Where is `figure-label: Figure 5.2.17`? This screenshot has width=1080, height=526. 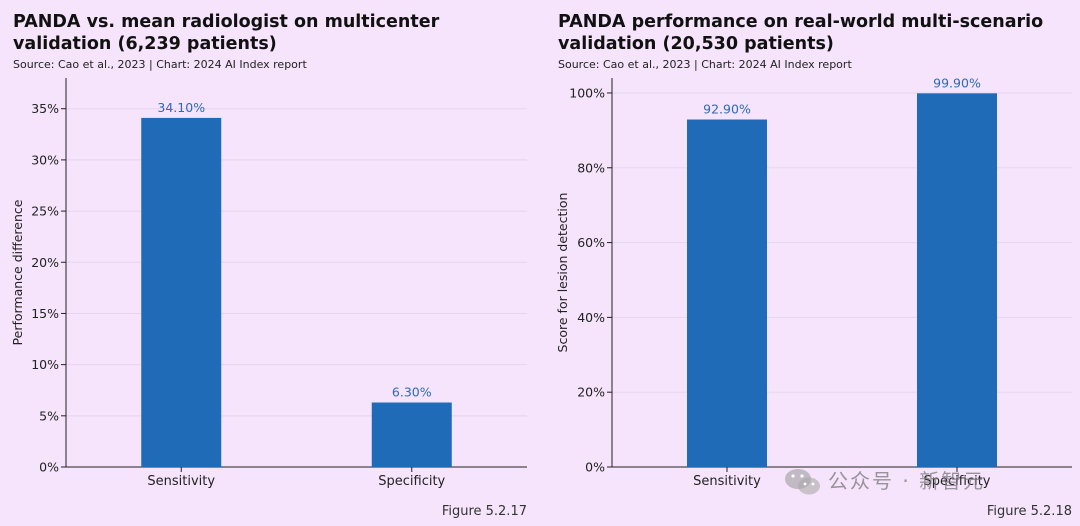 figure-label: Figure 5.2.17 is located at coordinates (484, 511).